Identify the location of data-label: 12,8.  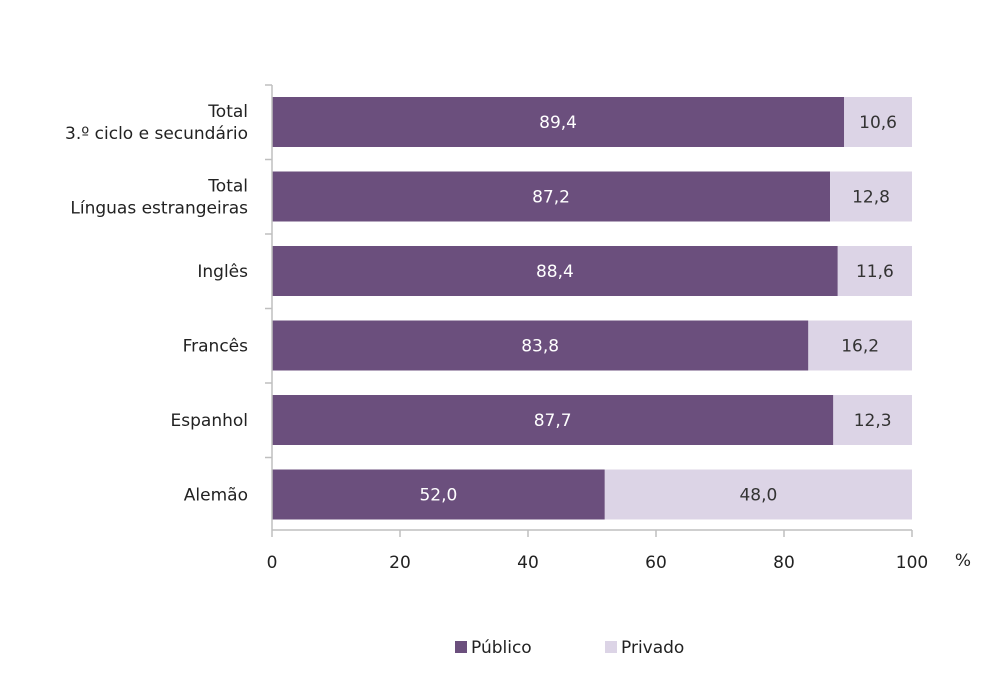
(871, 198).